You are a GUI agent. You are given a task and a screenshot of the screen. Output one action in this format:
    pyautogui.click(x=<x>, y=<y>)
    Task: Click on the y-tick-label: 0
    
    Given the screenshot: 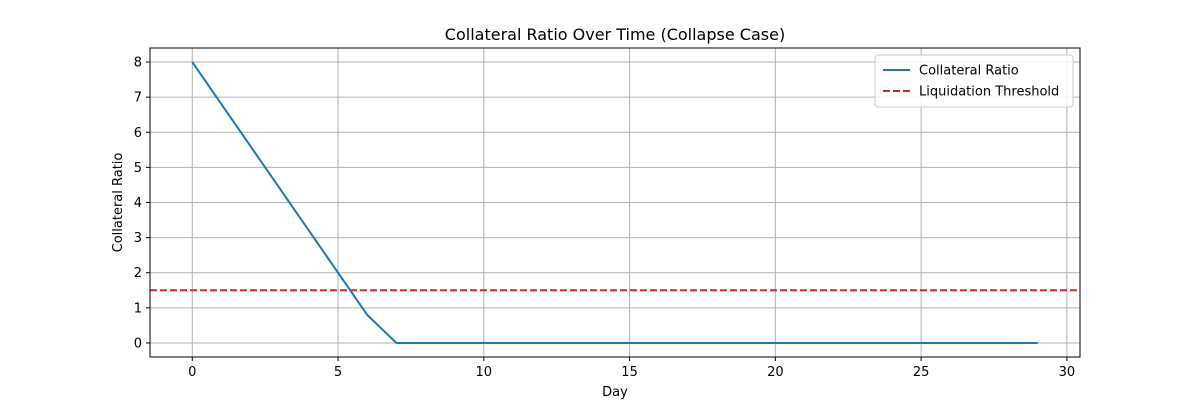 What is the action you would take?
    pyautogui.click(x=138, y=343)
    